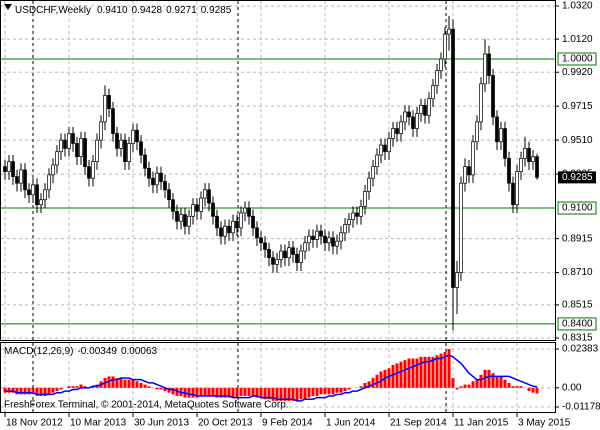 Image resolution: width=600 pixels, height=430 pixels. Describe the element at coordinates (351, 423) in the screenshot. I see `x-tick-label: 1 Jun 2014` at that location.